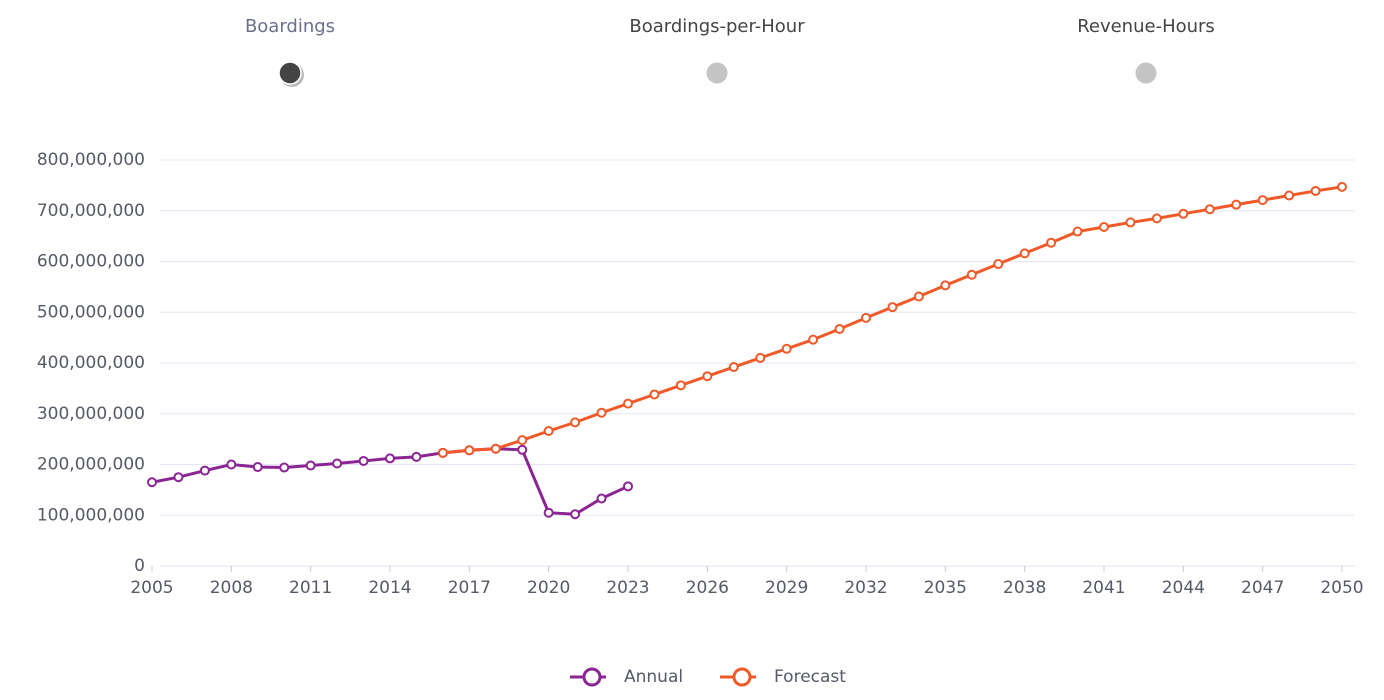  What do you see at coordinates (1341, 588) in the screenshot?
I see `x-tick-label: 2050` at bounding box center [1341, 588].